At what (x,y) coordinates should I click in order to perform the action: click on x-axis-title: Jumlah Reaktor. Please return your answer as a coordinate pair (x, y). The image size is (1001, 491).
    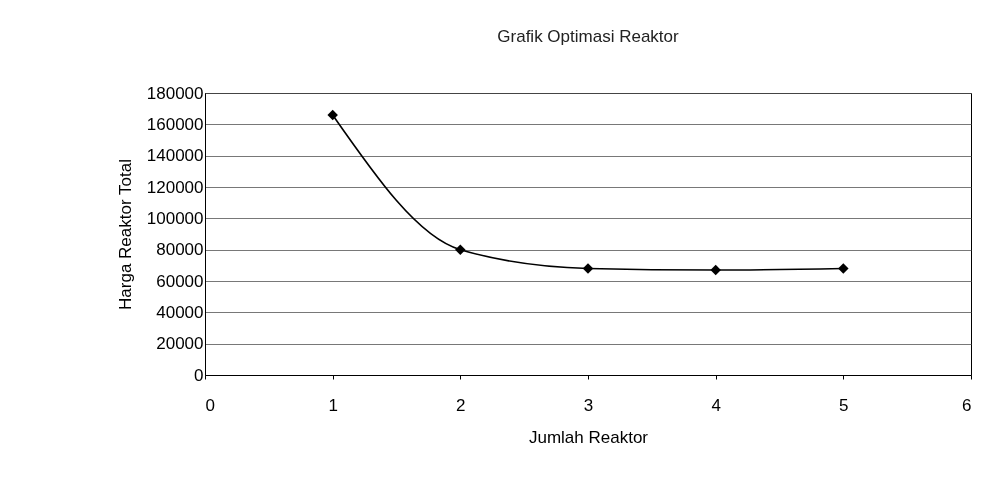
    Looking at the image, I should click on (588, 437).